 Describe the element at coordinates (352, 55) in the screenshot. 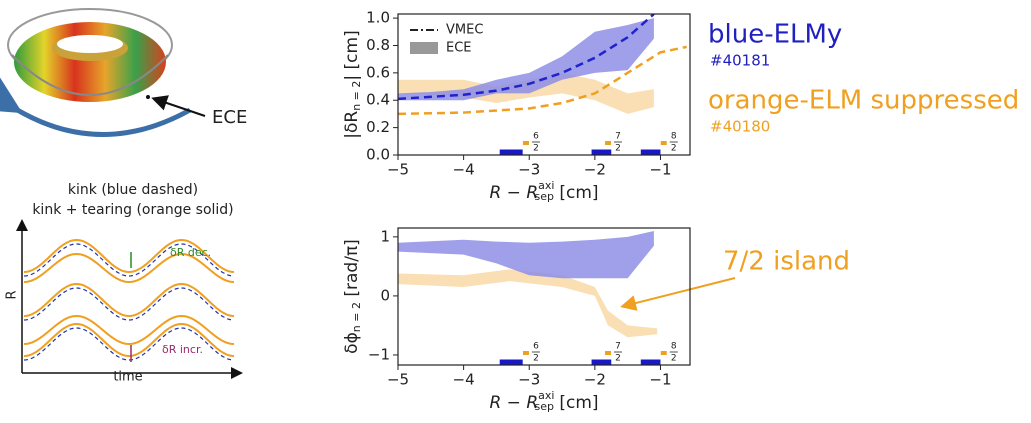

I see `y-axis-label-part: | [cm]` at that location.